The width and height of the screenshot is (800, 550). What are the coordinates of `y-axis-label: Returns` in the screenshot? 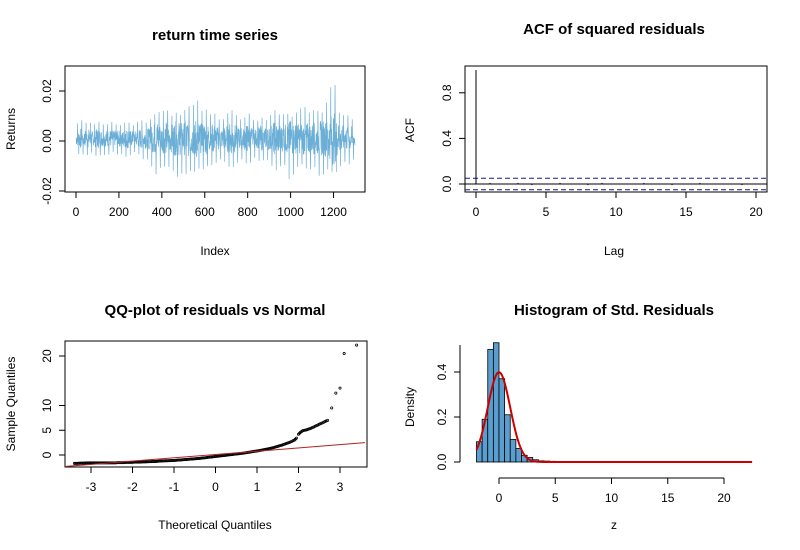 It's located at (11, 129).